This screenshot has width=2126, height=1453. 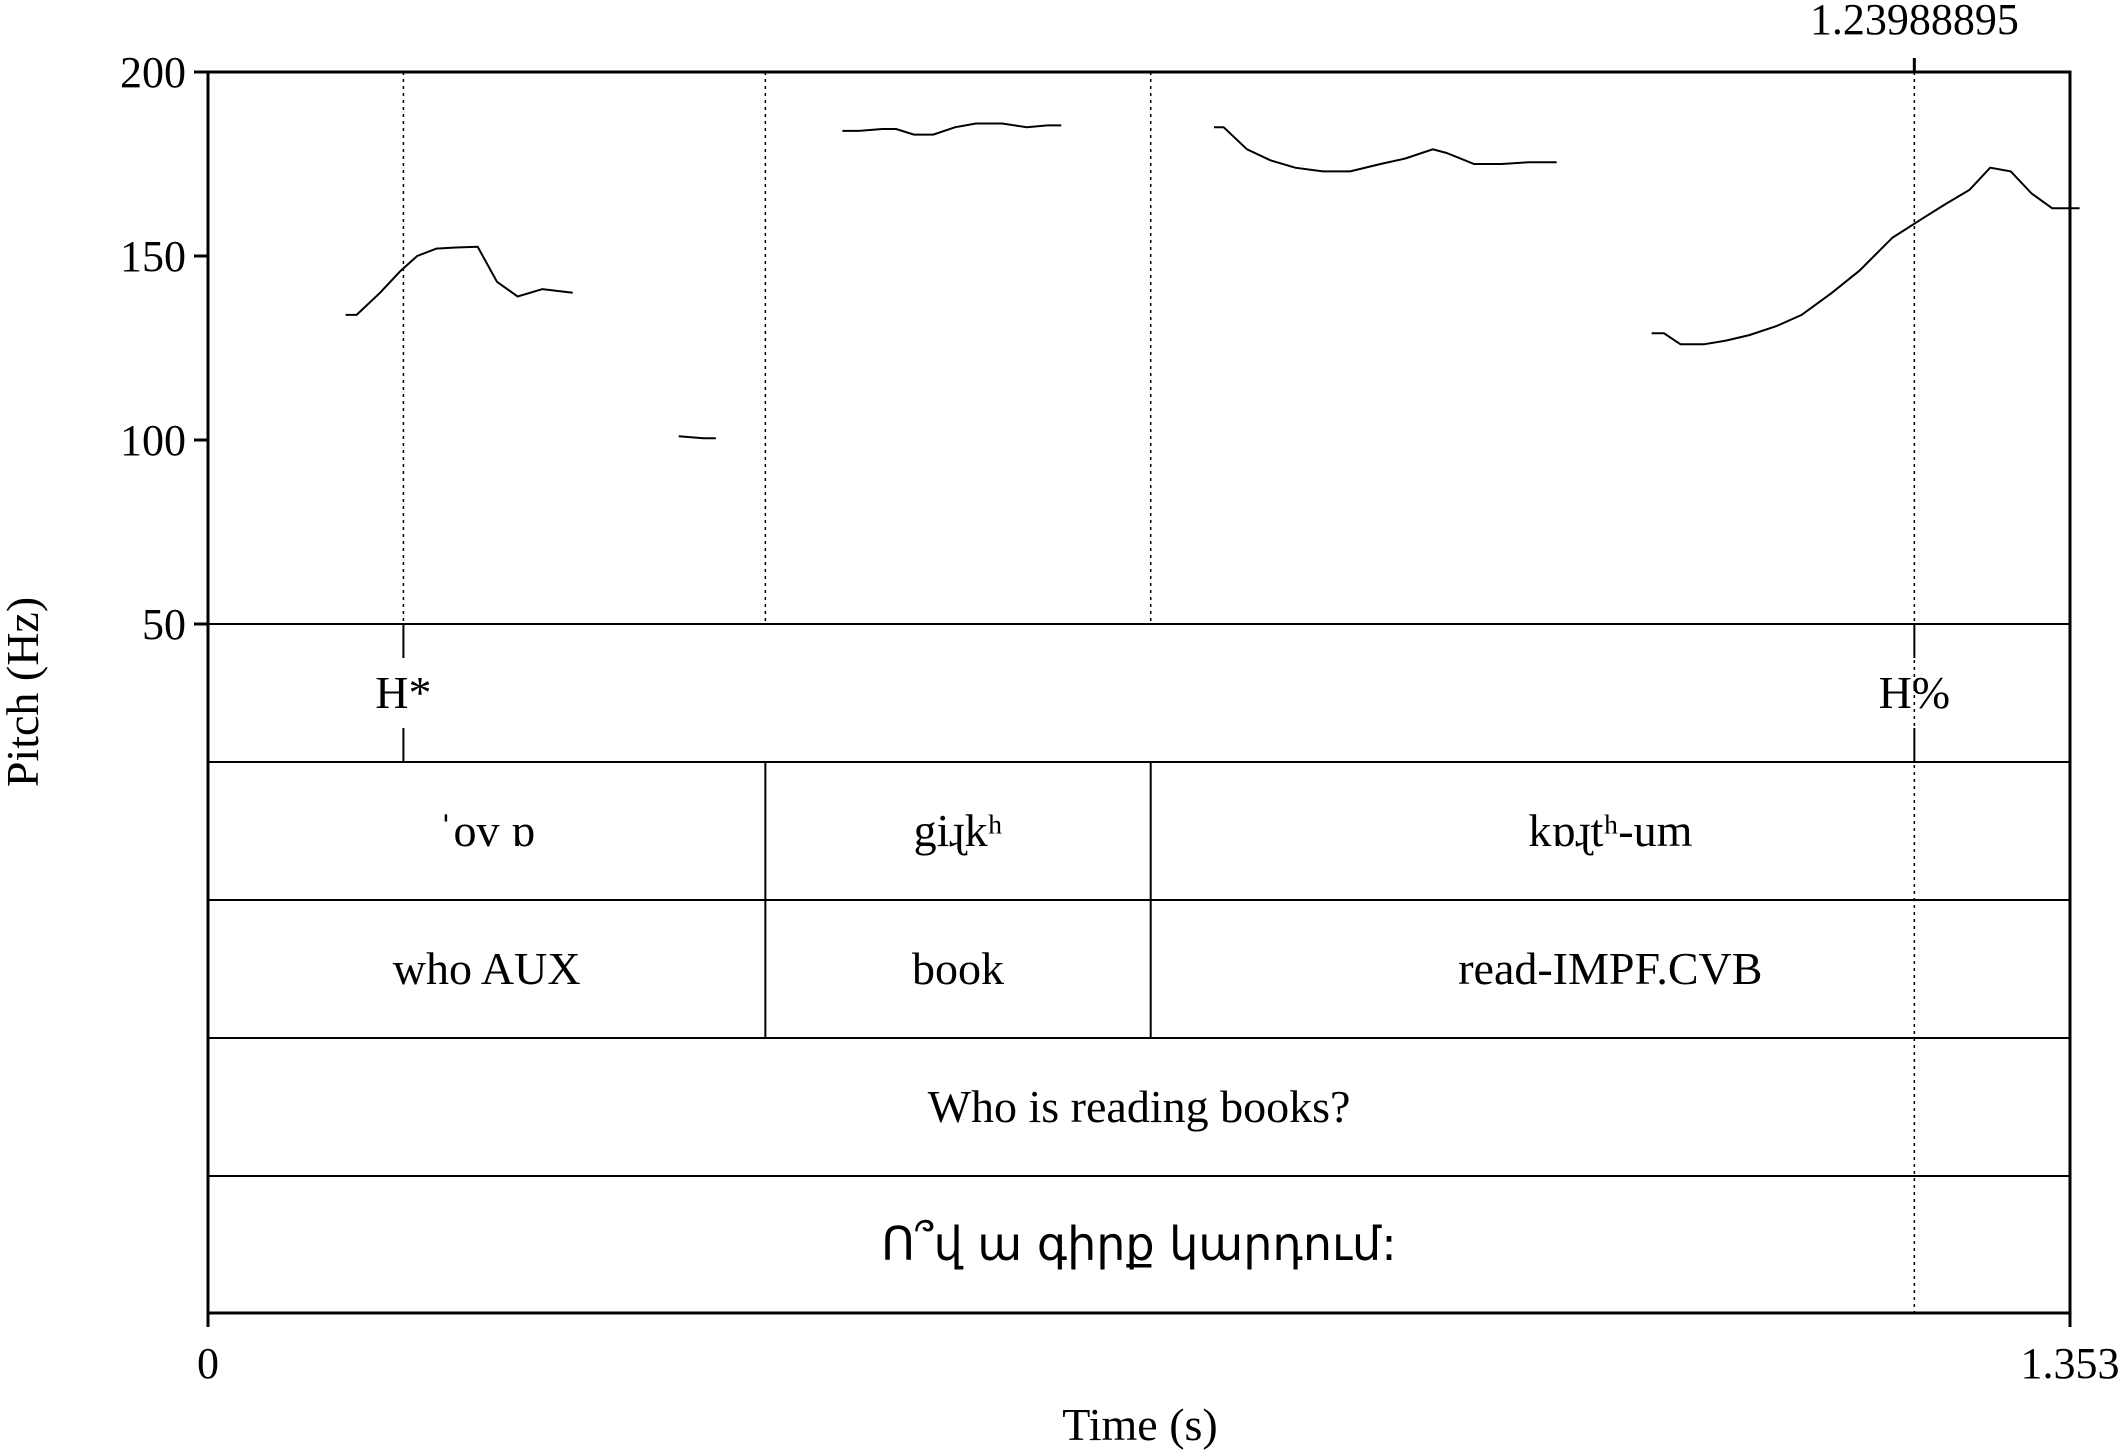 What do you see at coordinates (777, 348) in the screenshot?
I see `word-boundaries` at bounding box center [777, 348].